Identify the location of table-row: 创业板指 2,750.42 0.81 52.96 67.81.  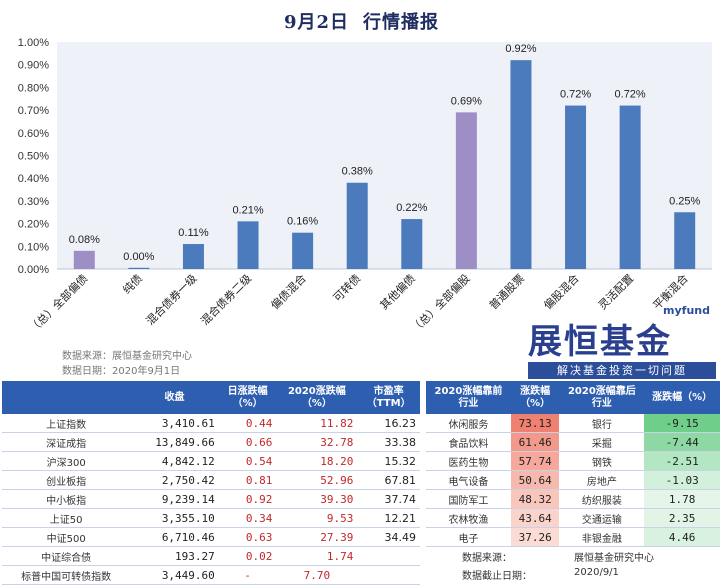
(211, 480).